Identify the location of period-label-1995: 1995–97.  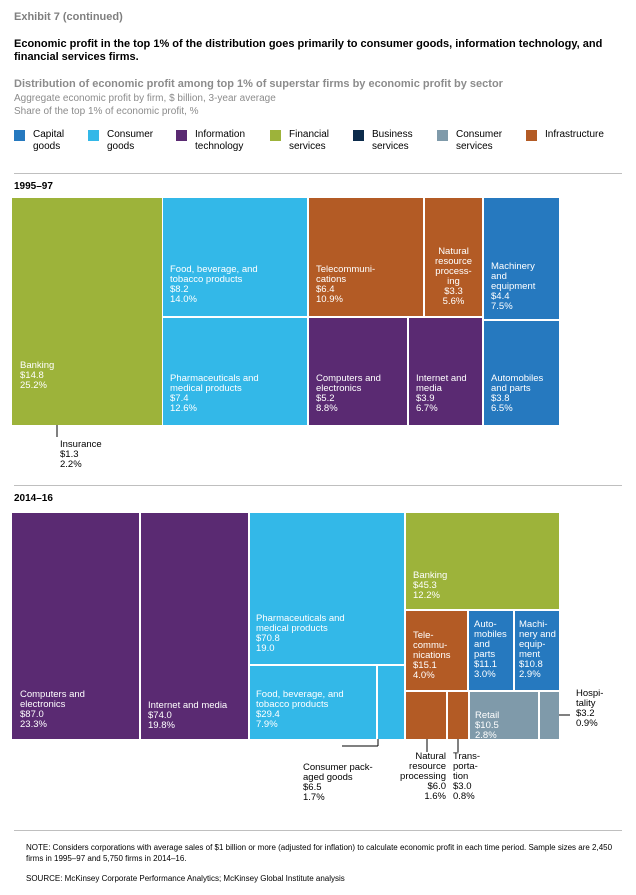
(33, 186).